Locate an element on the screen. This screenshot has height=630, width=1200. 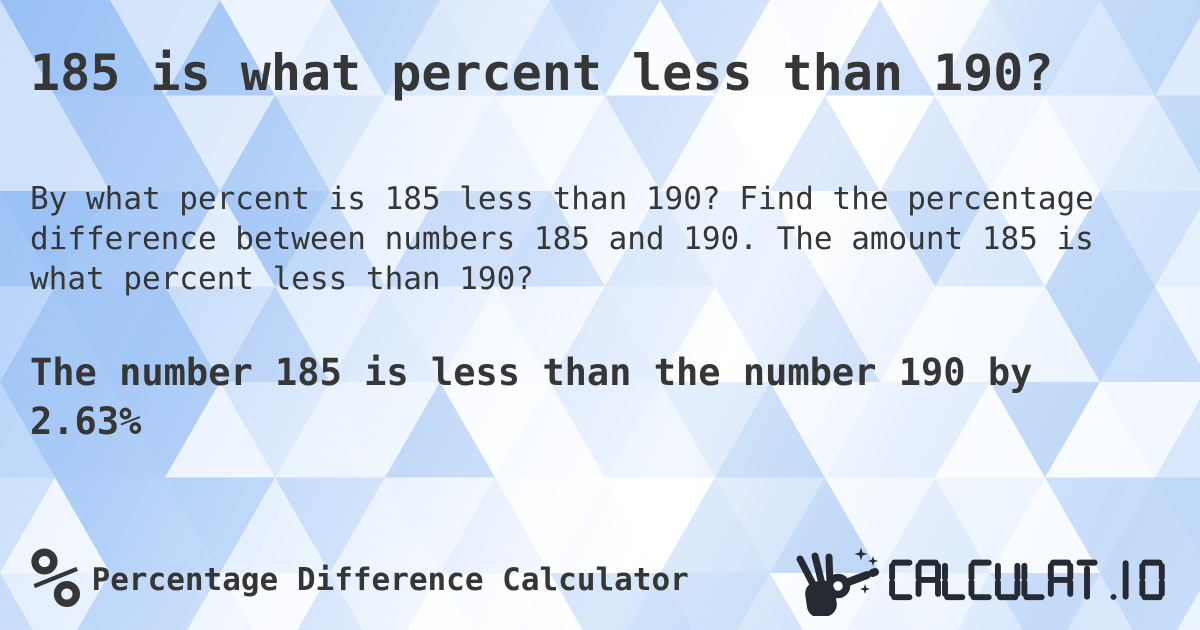
footer: % Percentage Difference Calculator is located at coordinates (601, 578).